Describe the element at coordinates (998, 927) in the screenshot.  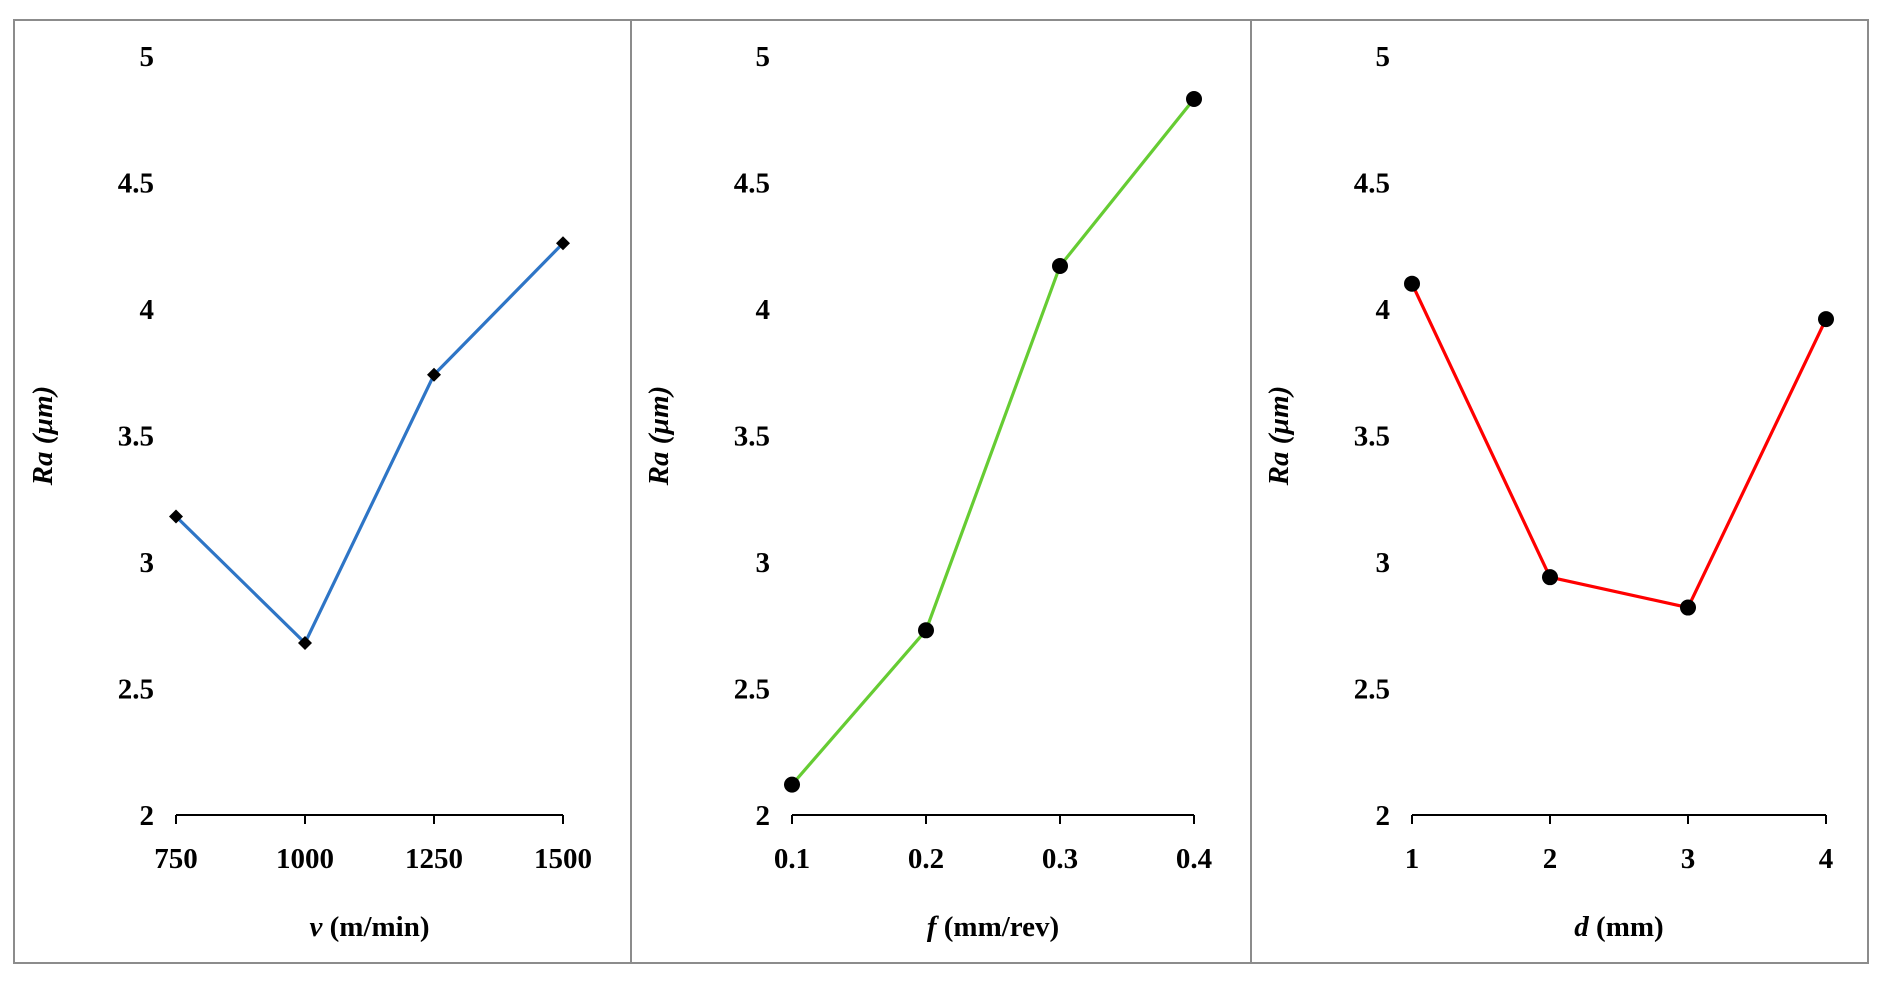
I see `x-axis-unit: (mm/rev)` at that location.